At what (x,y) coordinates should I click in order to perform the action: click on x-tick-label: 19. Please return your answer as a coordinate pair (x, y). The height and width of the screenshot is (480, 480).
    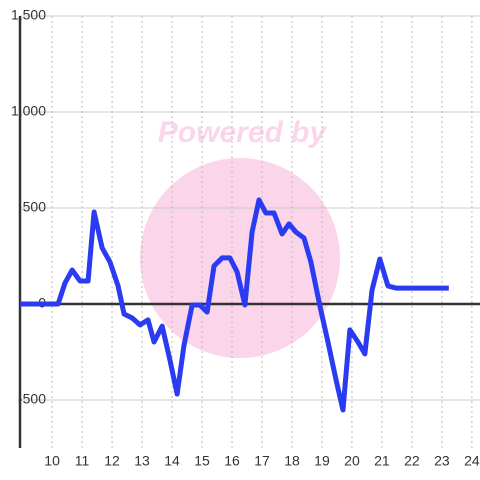
    Looking at the image, I should click on (322, 461).